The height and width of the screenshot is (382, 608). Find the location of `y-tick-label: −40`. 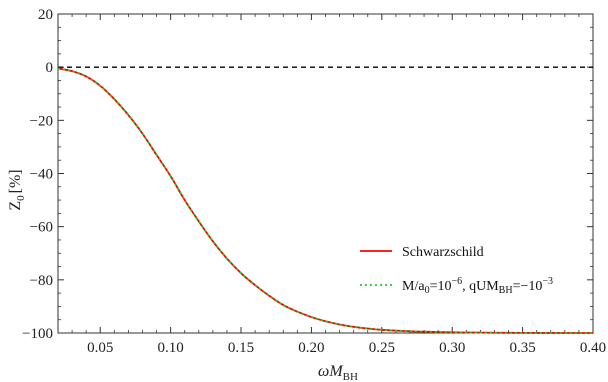

y-tick-label: −40 is located at coordinates (41, 175).